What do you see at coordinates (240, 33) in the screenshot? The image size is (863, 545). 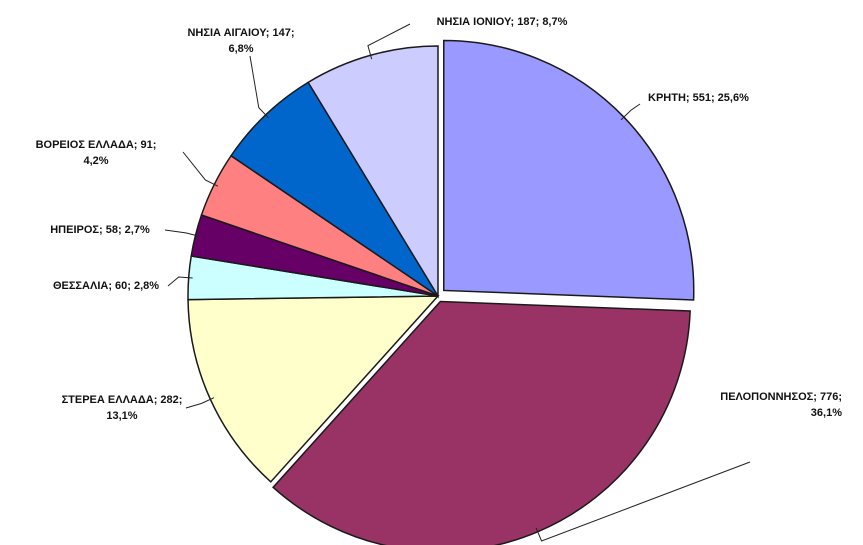 I see `data-label-line: ΝΗΣΙΑ ΑΙΓΑΙΟΥ; 147;` at bounding box center [240, 33].